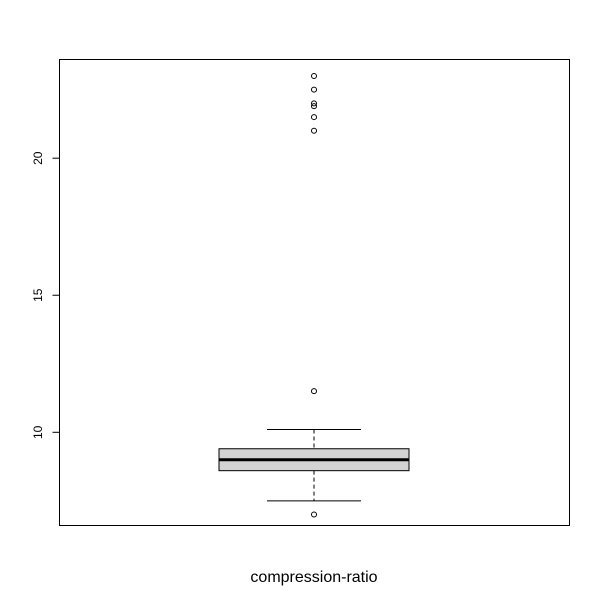 This screenshot has height=600, width=600. I want to click on outliers, so click(314, 295).